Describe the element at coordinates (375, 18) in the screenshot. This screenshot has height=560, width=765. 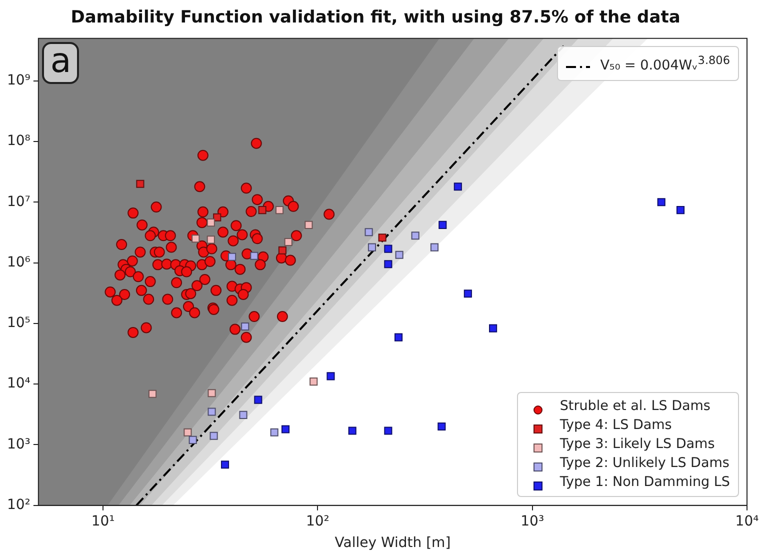
I see `chart-title: Damability Function validation fit, with using 87.5% of the data` at that location.